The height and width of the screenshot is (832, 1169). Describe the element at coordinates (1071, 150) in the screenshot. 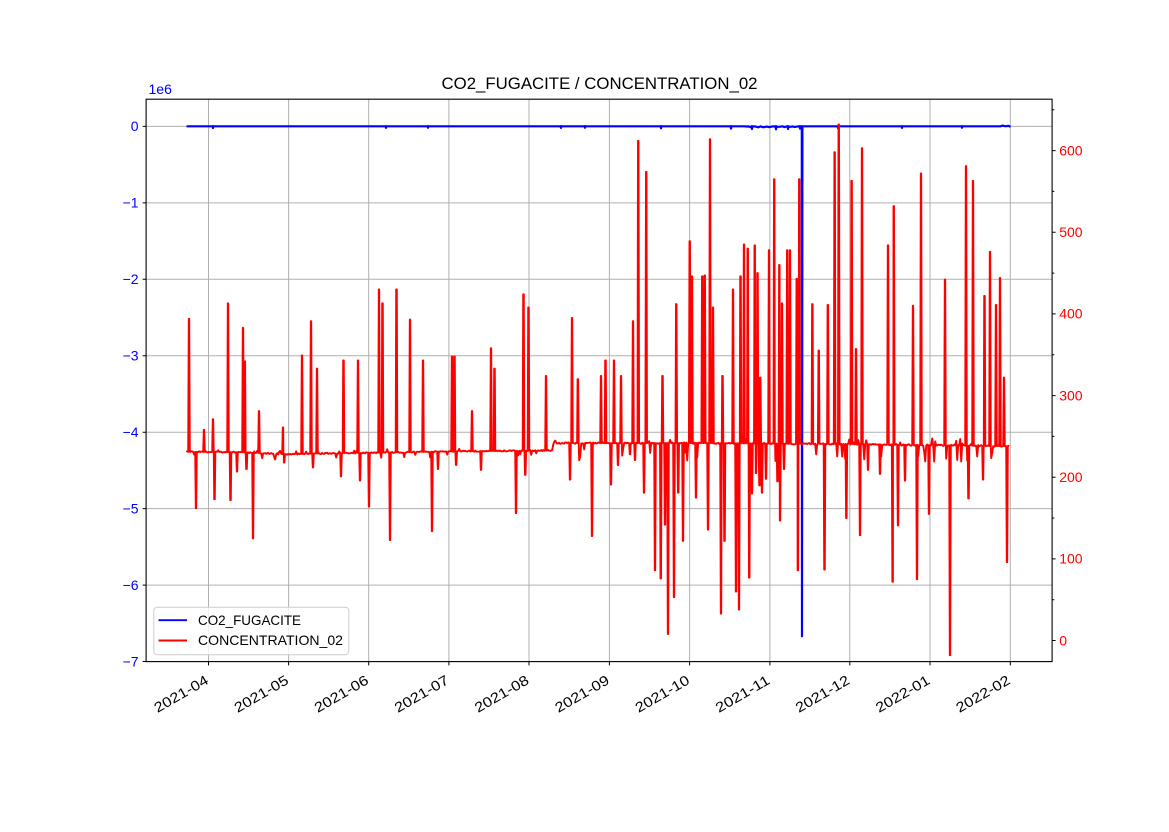

I see `svg-text: 600` at that location.